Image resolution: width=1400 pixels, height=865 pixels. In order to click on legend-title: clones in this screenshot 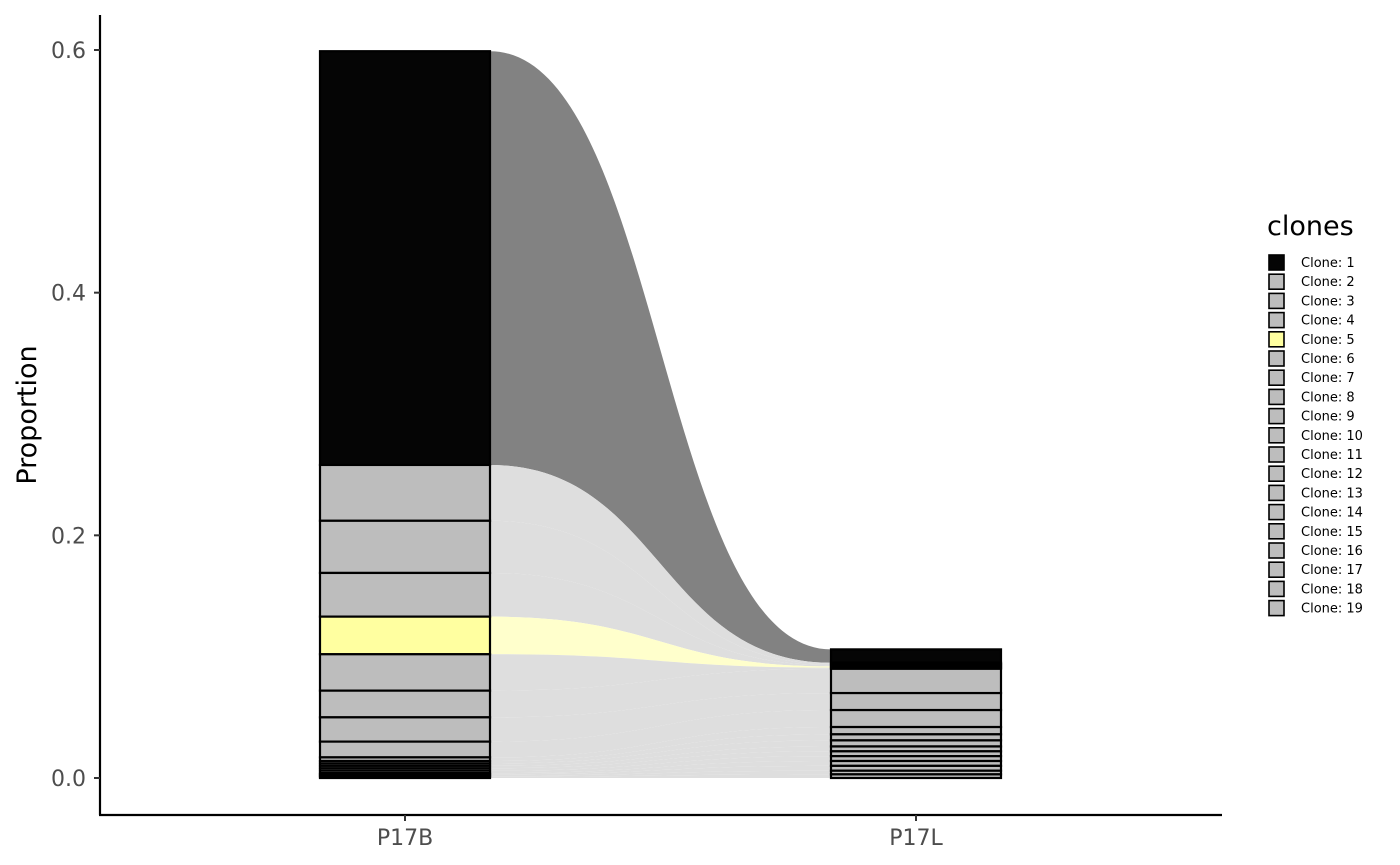, I will do `click(1310, 226)`.